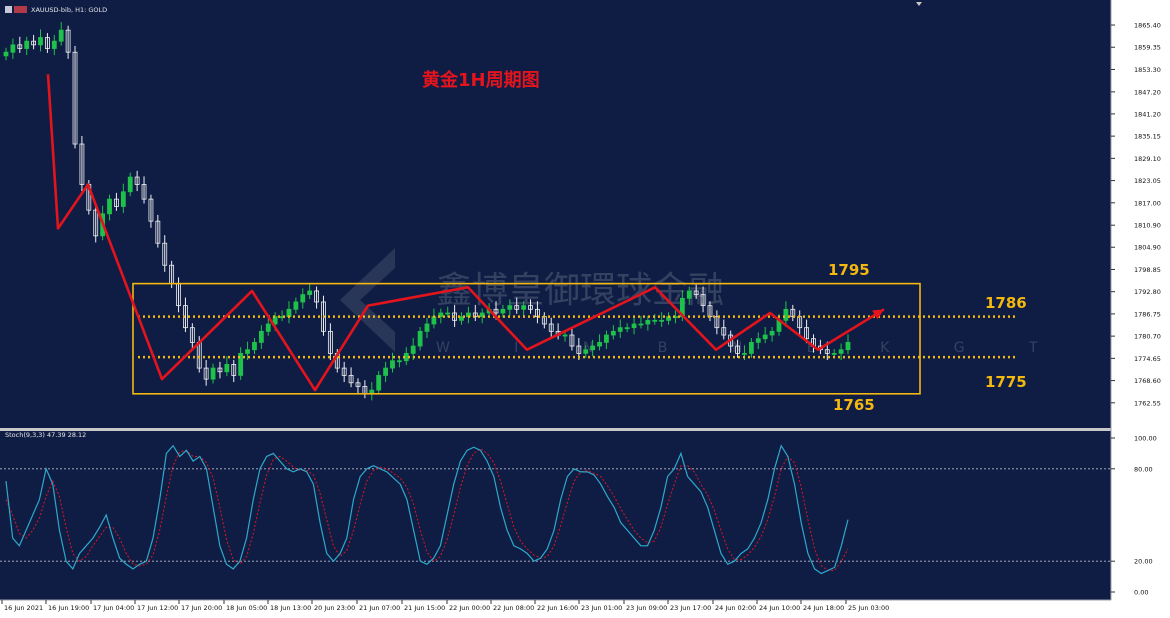 The height and width of the screenshot is (618, 1170). I want to click on stoch-tick-label: 100.00, so click(1145, 439).